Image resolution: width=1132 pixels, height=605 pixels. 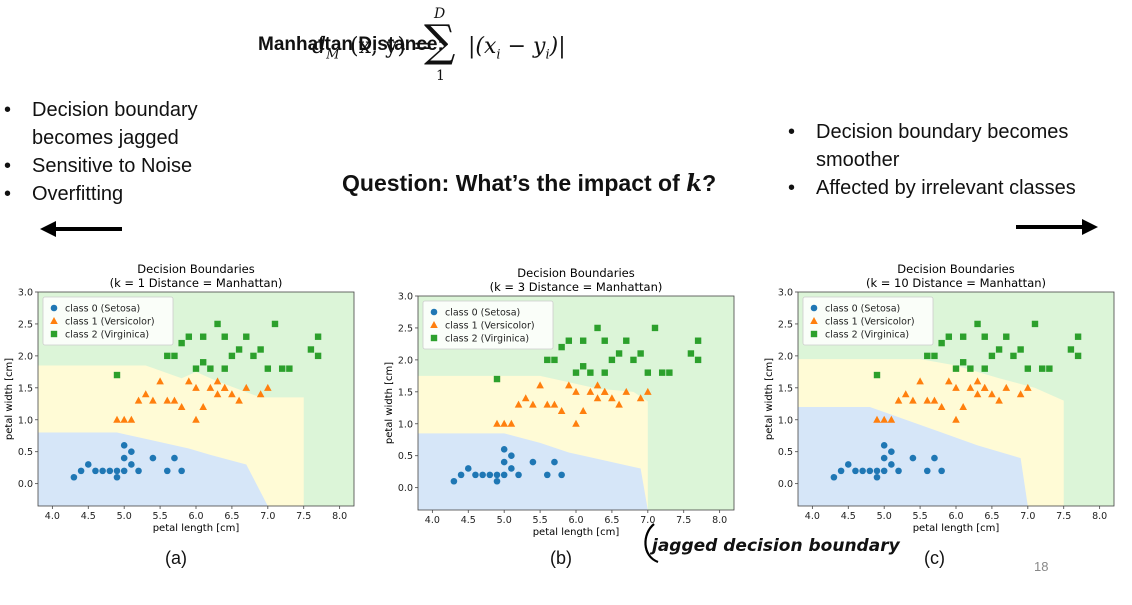 What do you see at coordinates (119, 124) in the screenshot?
I see `left-bullet: Decision boundary becomes jagged` at bounding box center [119, 124].